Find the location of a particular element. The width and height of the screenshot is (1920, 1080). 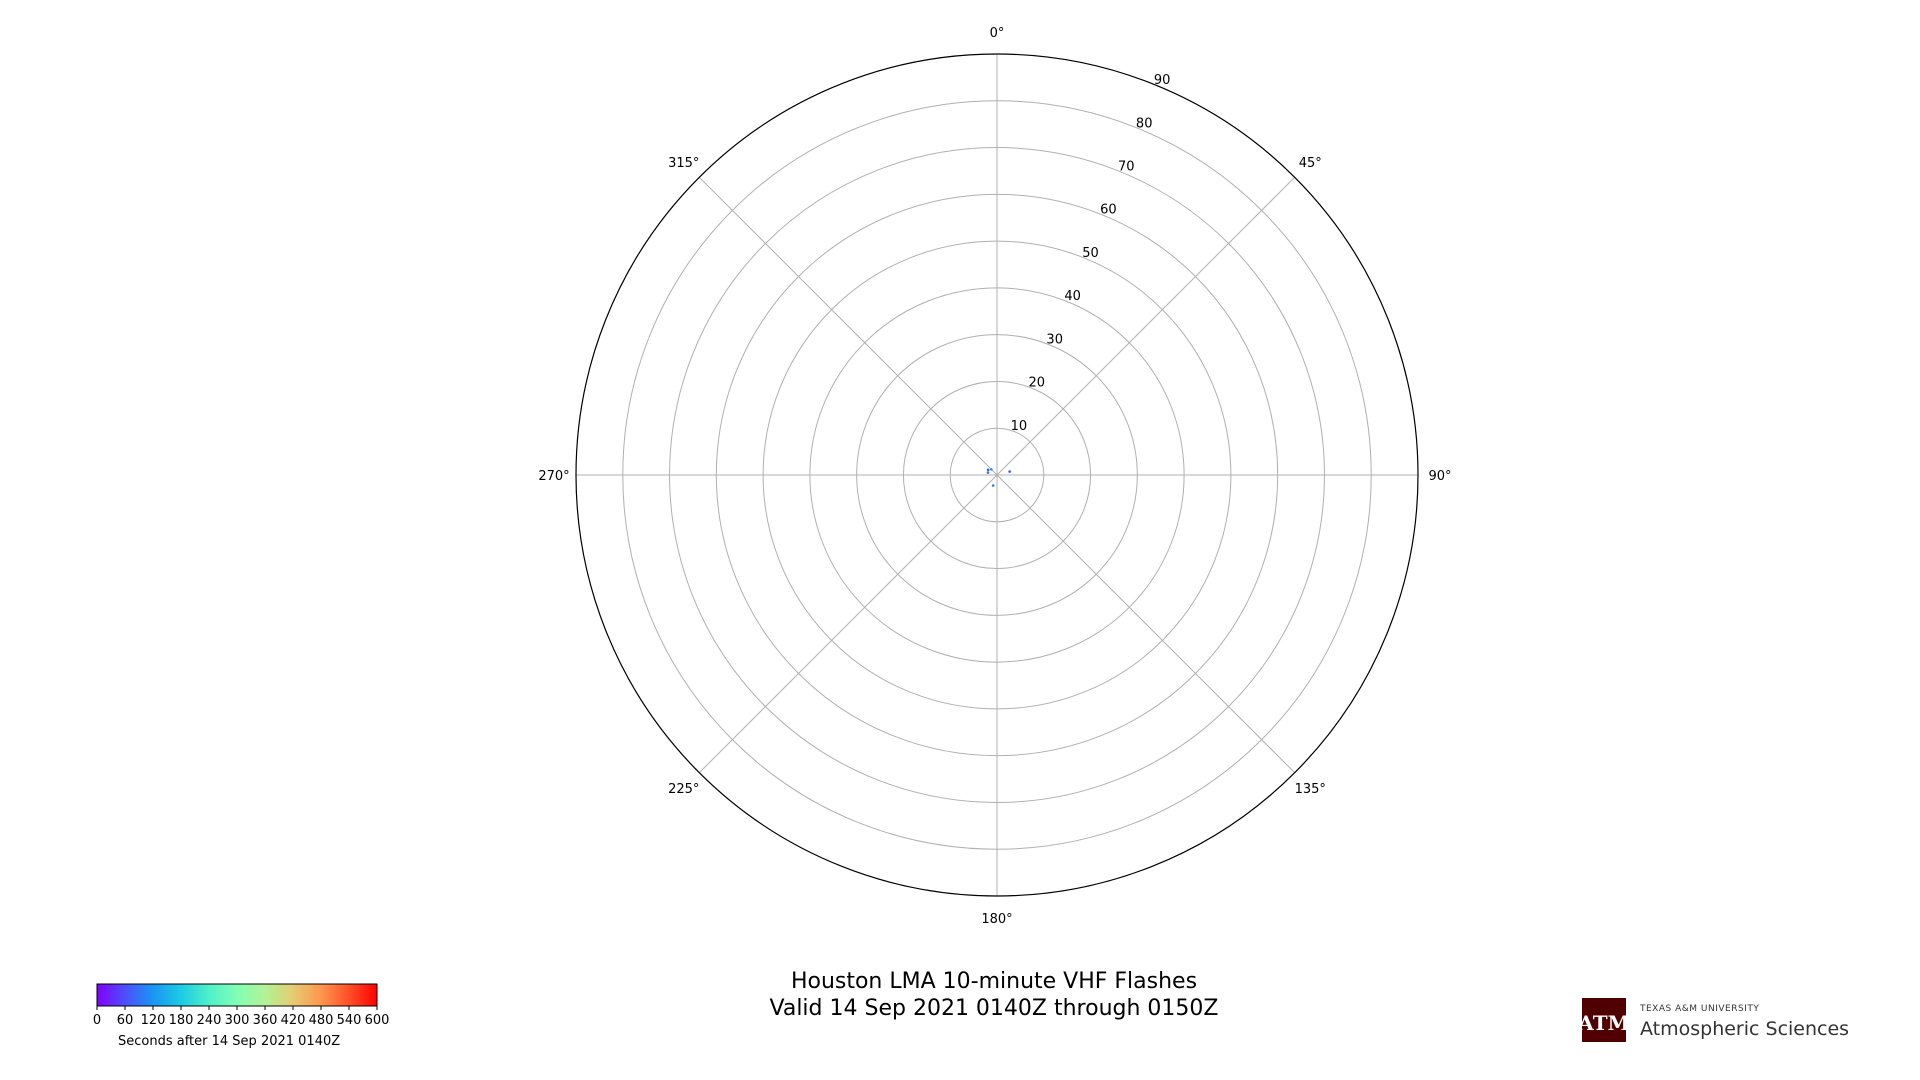

theta-tick-label: 315° is located at coordinates (683, 163).